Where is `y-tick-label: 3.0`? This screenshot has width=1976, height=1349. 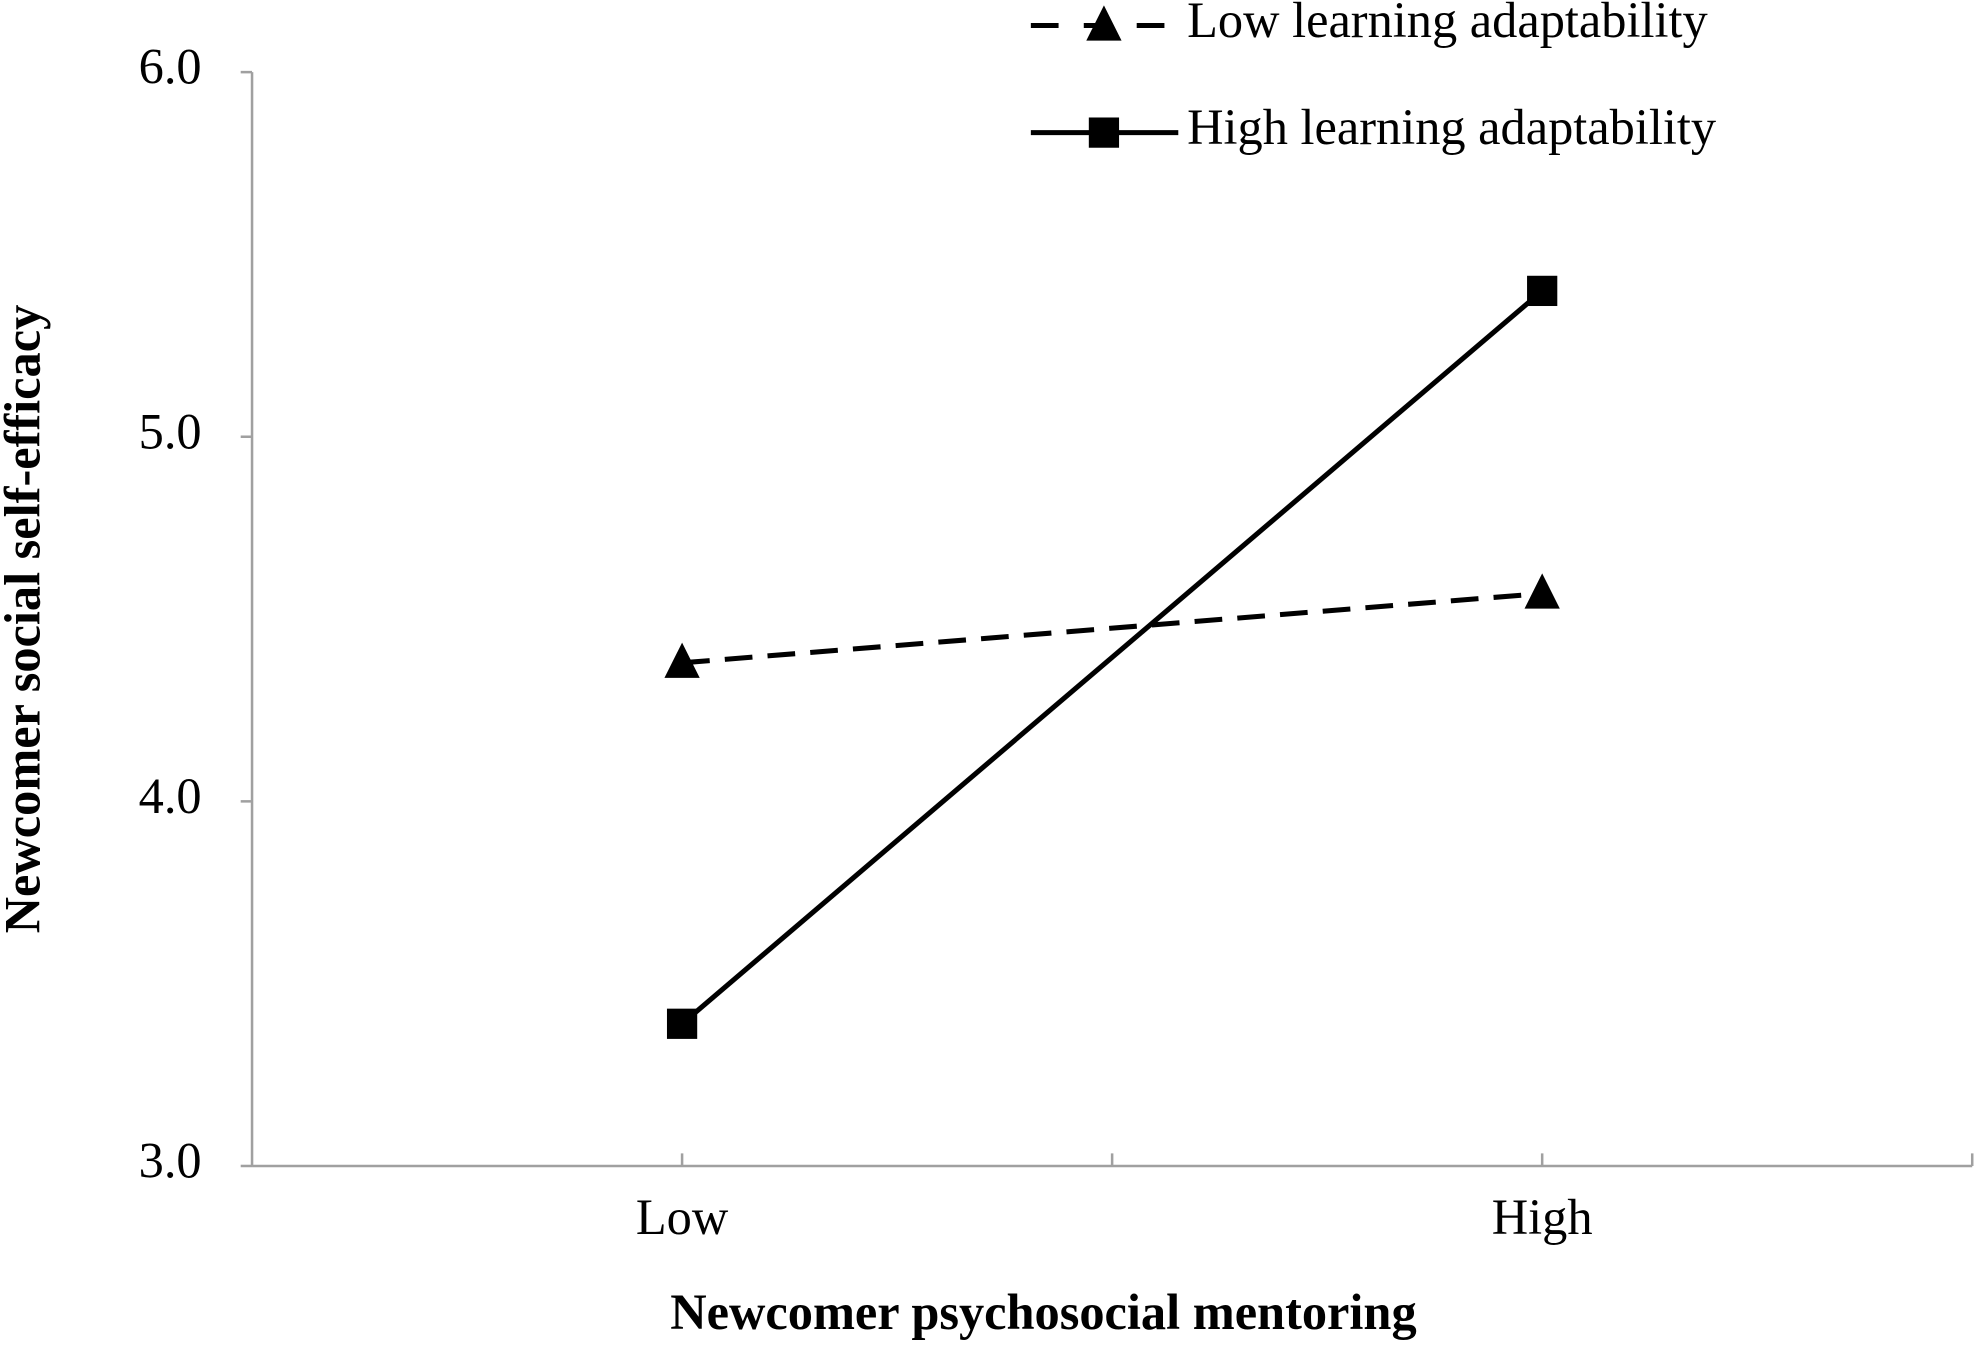
y-tick-label: 3.0 is located at coordinates (170, 1161).